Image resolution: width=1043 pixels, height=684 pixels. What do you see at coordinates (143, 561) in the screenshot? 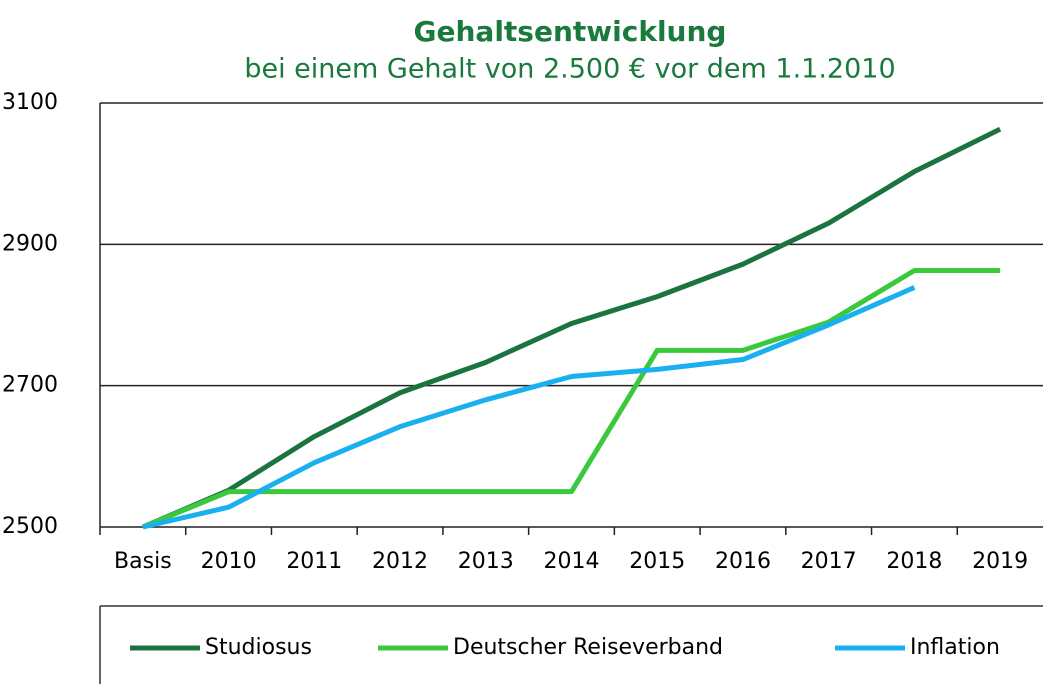
I see `x-tick-label: Basis` at bounding box center [143, 561].